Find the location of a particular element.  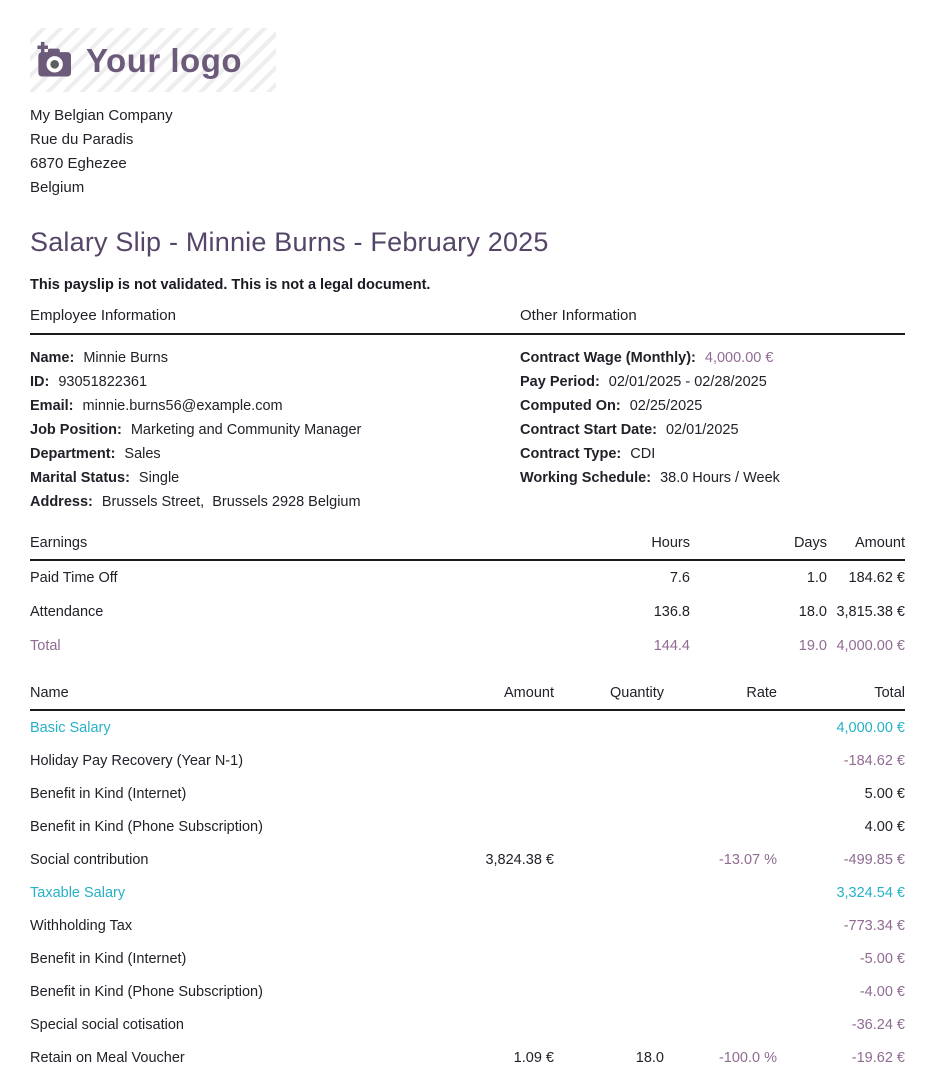

info-field: Email: minnie.burns56@example.com is located at coordinates (275, 406).